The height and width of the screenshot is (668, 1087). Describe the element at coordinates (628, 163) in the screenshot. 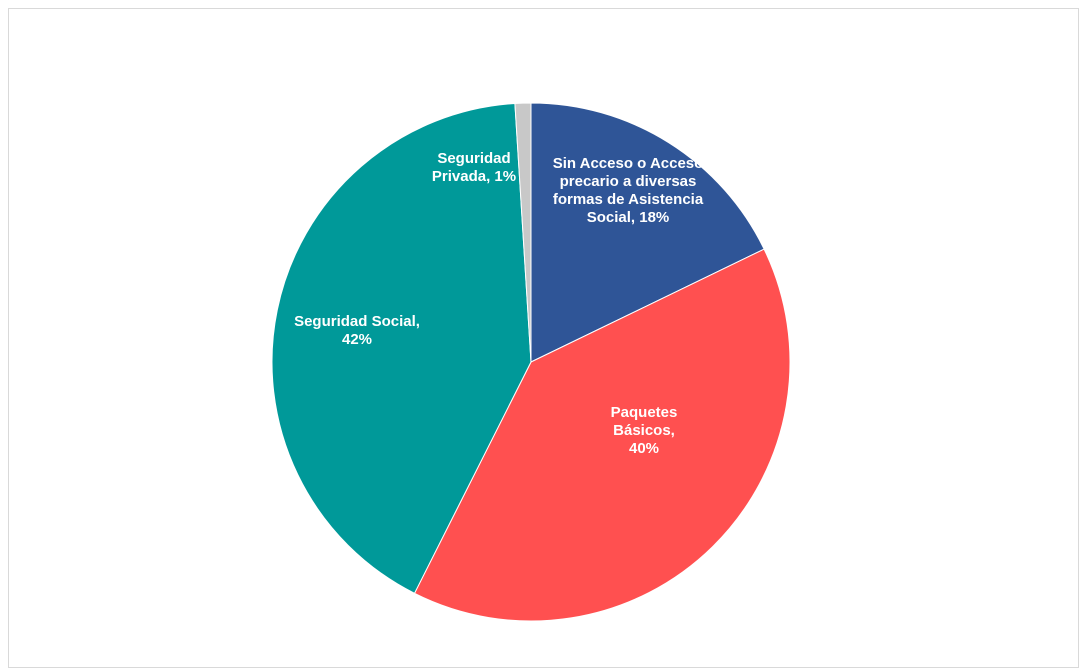

I see `slice-label-line: Sin Acceso o Acceso` at that location.